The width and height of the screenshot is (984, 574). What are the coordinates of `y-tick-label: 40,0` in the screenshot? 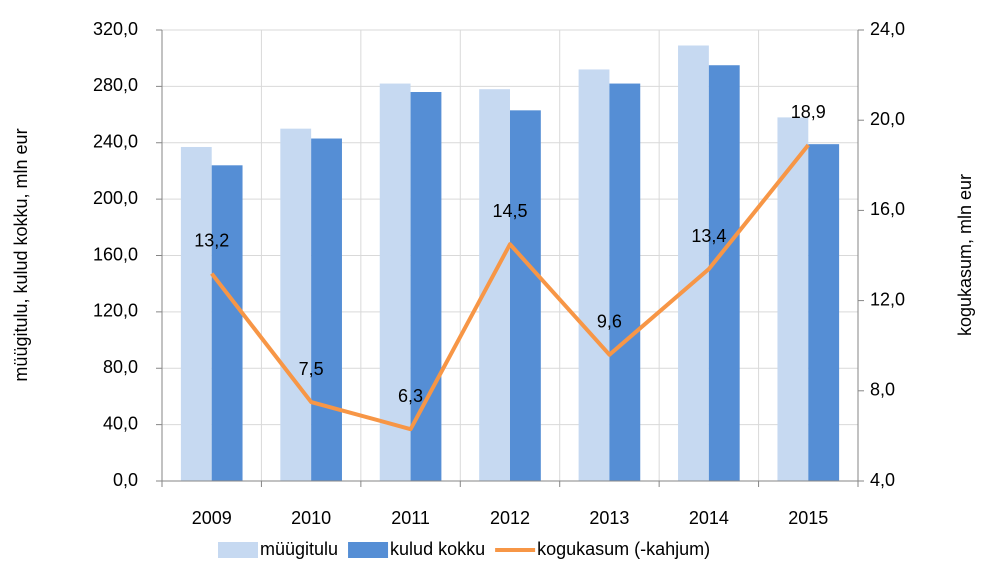 It's located at (120, 423).